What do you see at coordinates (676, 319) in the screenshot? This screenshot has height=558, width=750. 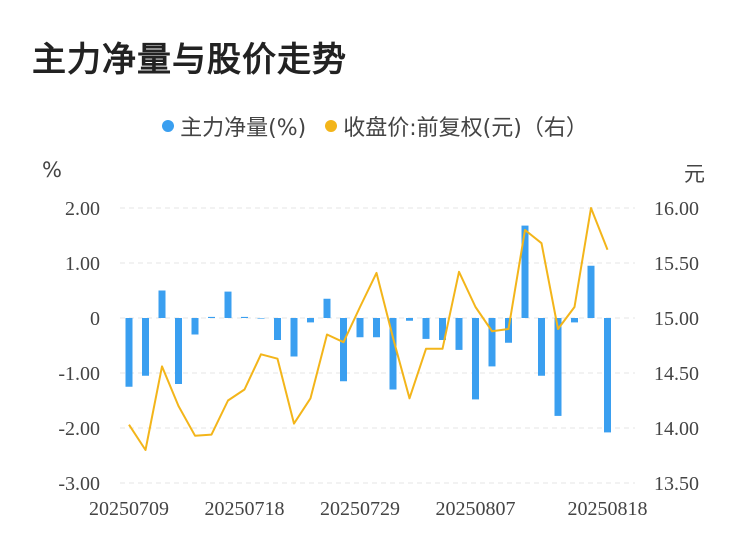 I see `y-right-tick-label: 15.00` at bounding box center [676, 319].